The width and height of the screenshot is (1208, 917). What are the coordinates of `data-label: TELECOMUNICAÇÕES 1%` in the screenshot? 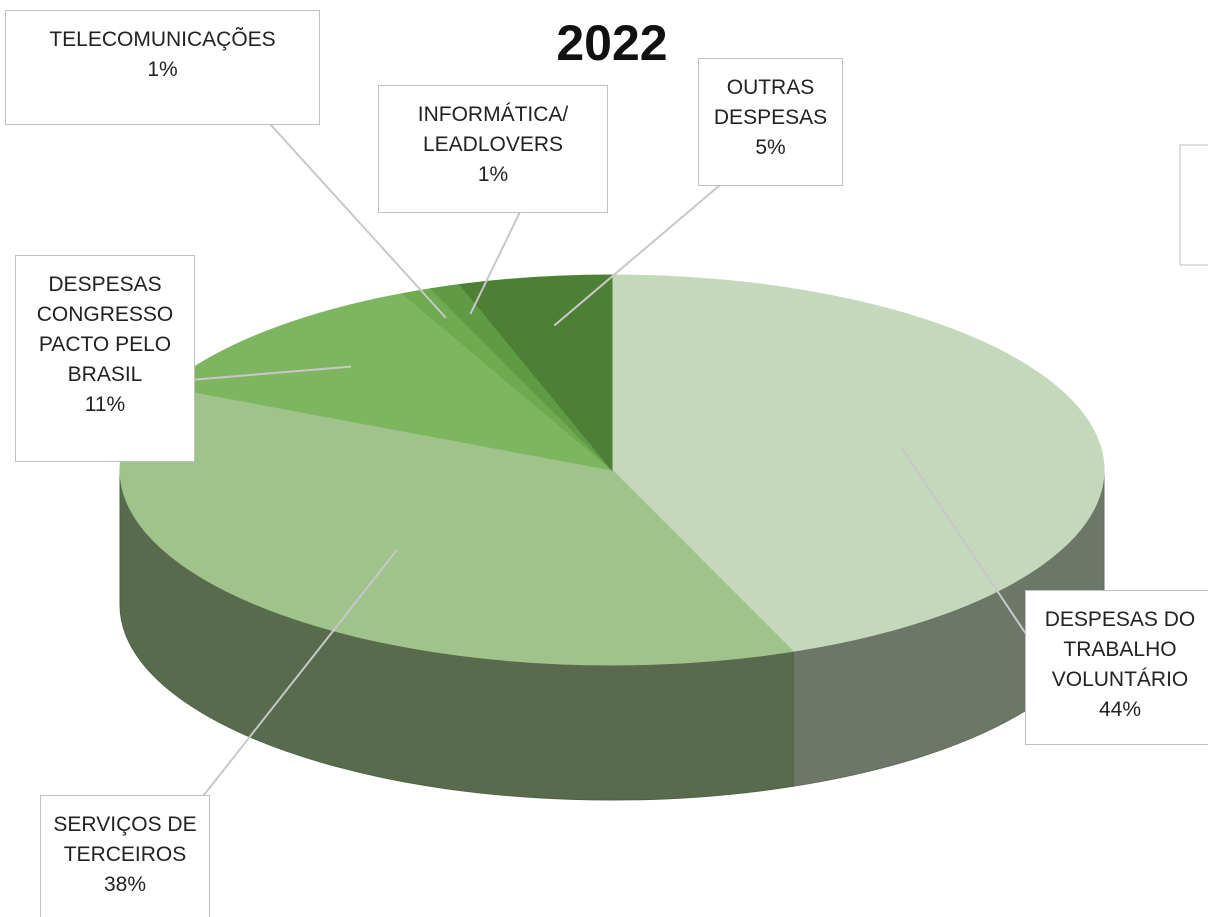 It's located at (162, 67).